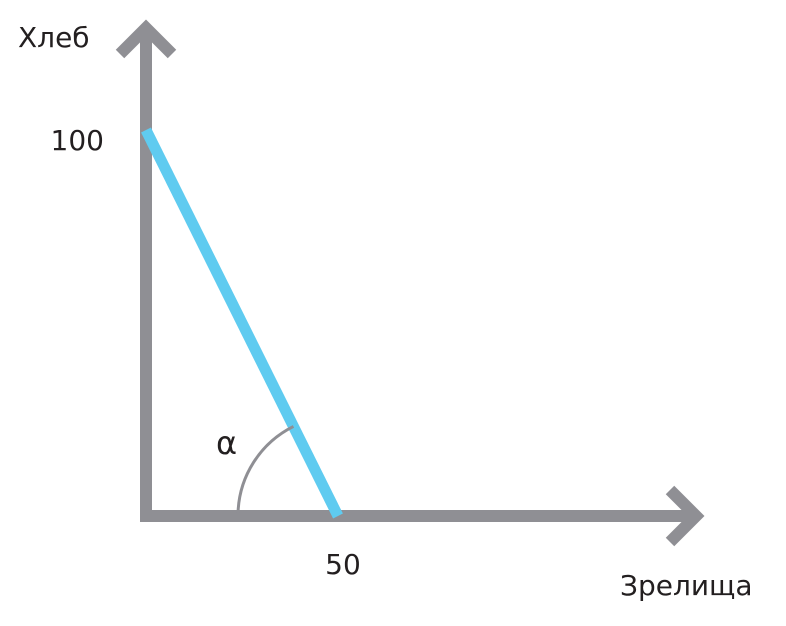  Describe the element at coordinates (146, 39) in the screenshot. I see `y-axis-arrowhead` at that location.